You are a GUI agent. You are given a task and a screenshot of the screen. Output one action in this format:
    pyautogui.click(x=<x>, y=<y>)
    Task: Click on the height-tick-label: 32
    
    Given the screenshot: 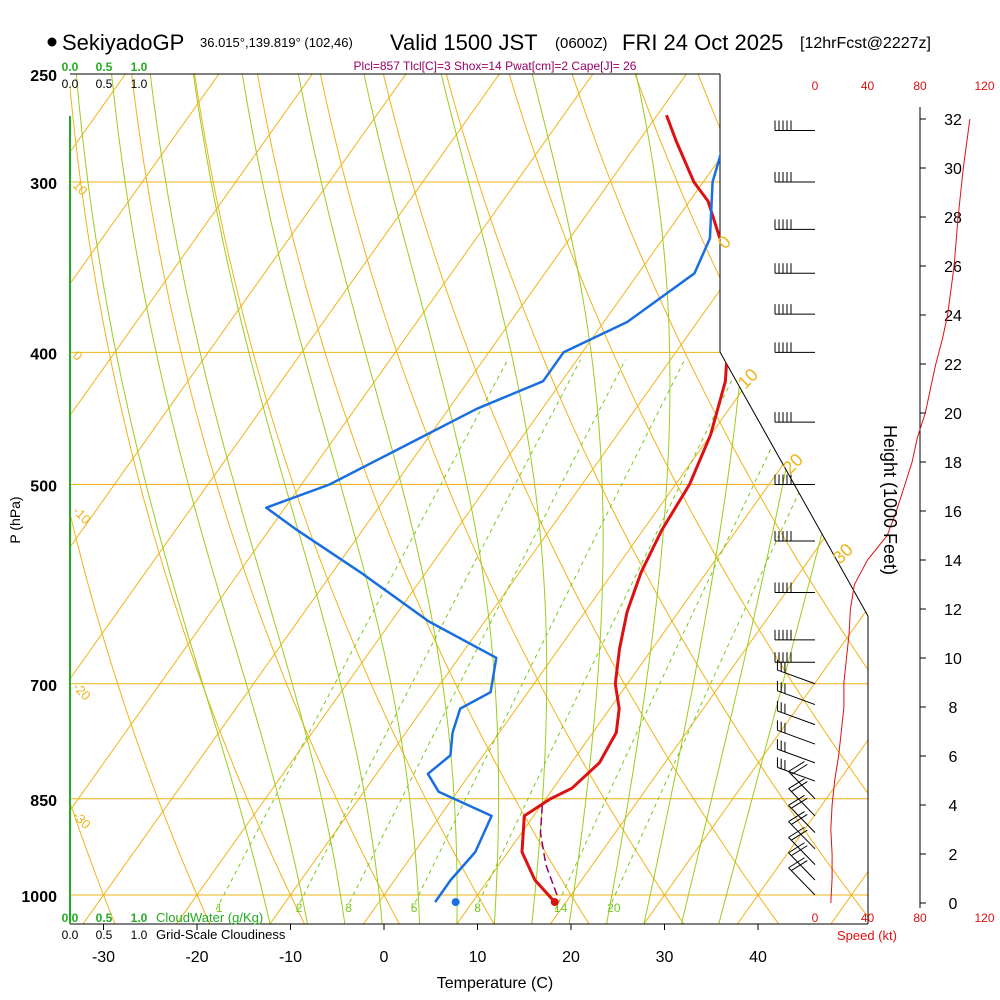 What is the action you would take?
    pyautogui.click(x=953, y=120)
    